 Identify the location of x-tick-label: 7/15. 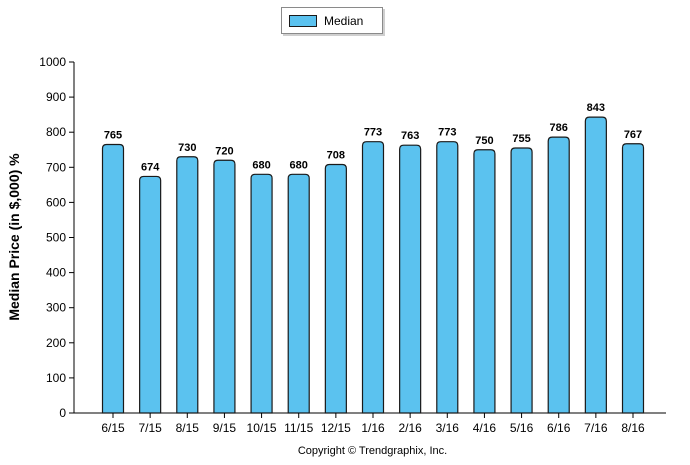
(150, 428).